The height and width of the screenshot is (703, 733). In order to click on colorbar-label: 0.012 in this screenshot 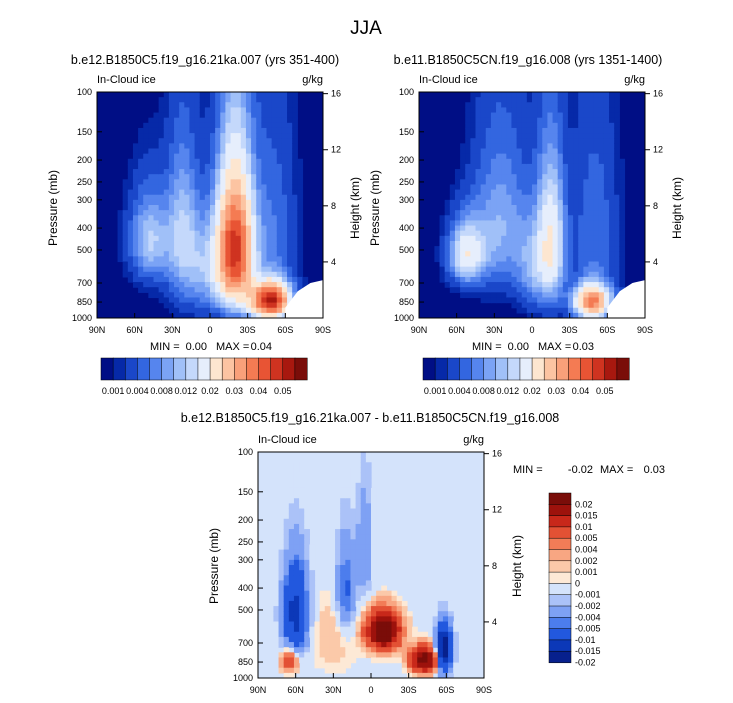, I will do `click(186, 391)`.